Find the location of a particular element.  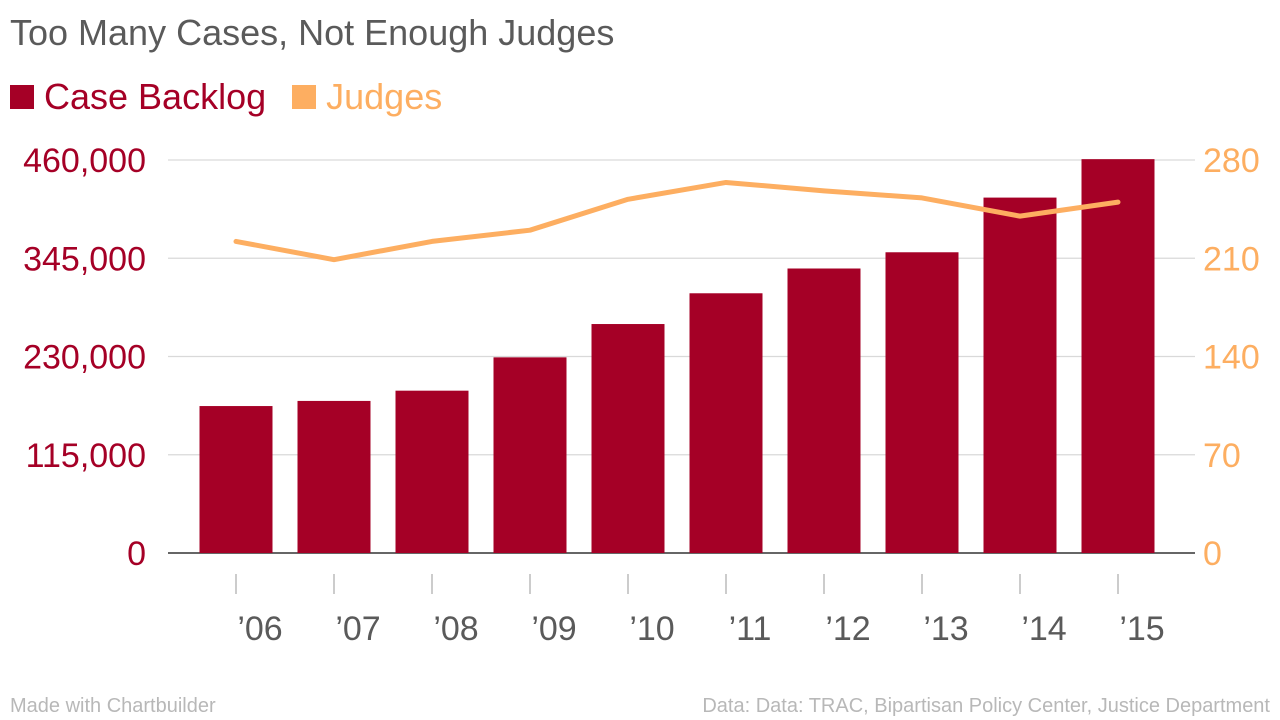

legend: Case Backlog Judges is located at coordinates (239, 97).